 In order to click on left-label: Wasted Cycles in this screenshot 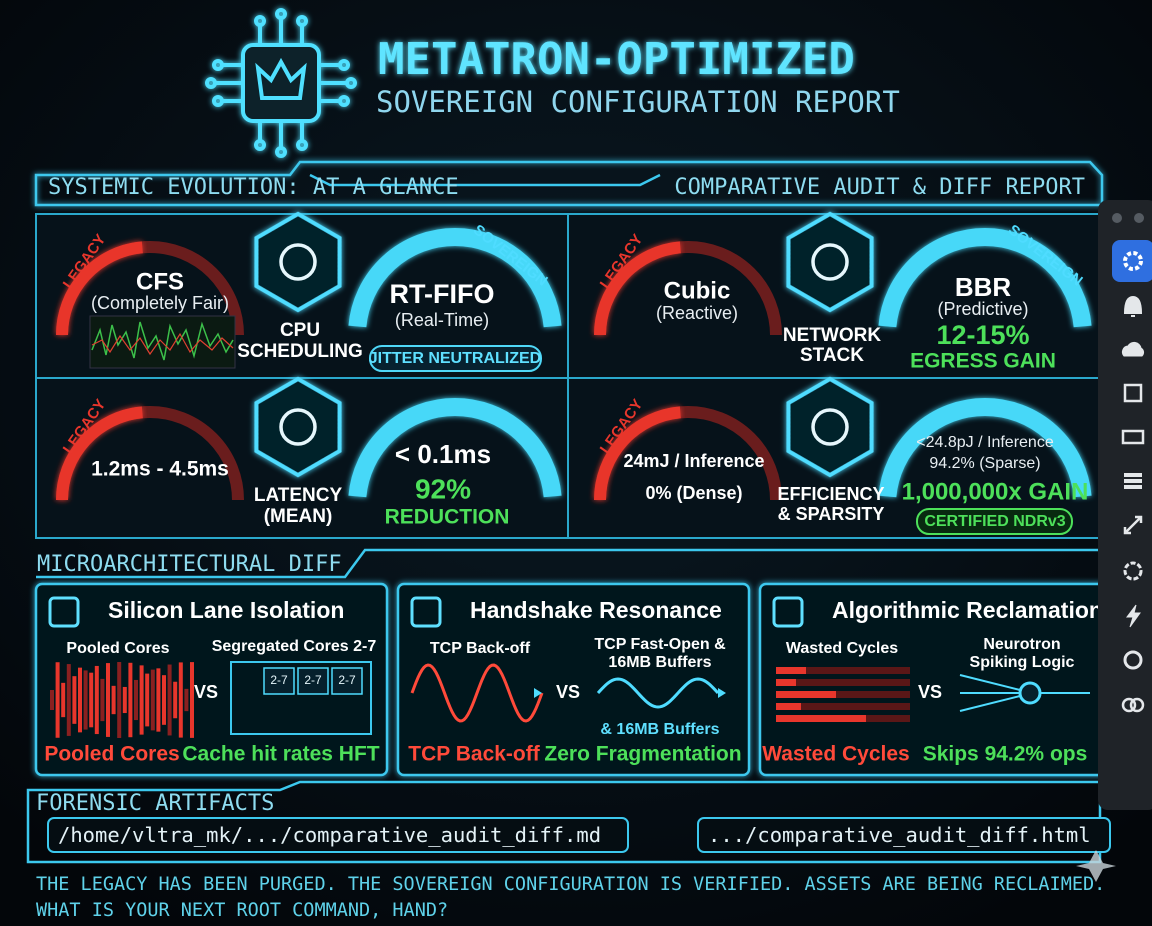, I will do `click(842, 648)`.